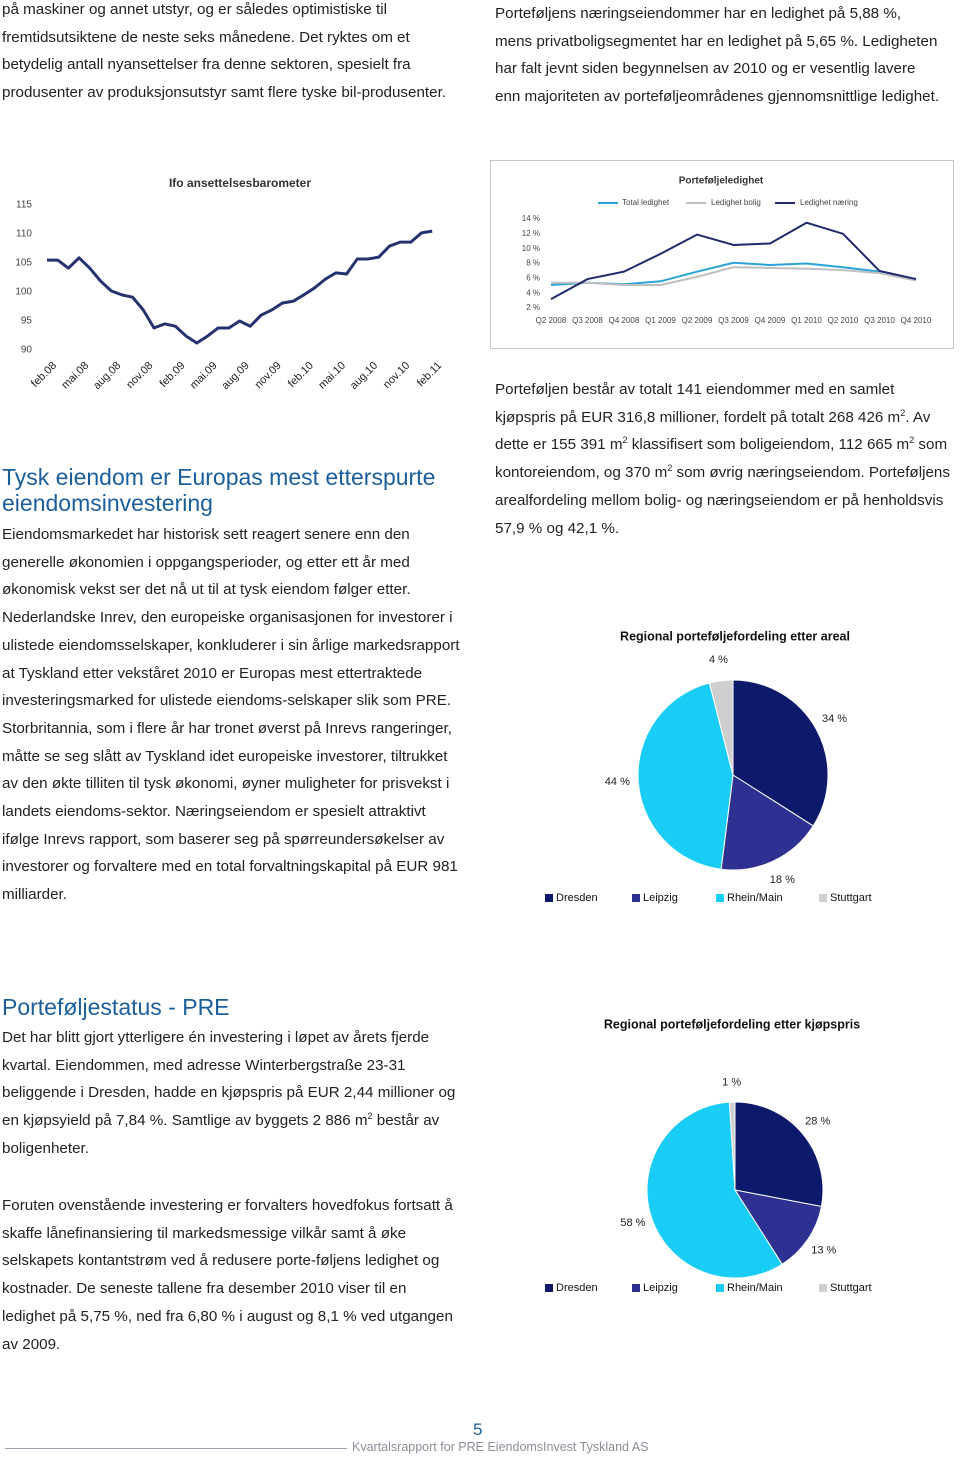 This screenshot has height=1461, width=960. What do you see at coordinates (107, 376) in the screenshot?
I see `x-tick-label: aug.08` at bounding box center [107, 376].